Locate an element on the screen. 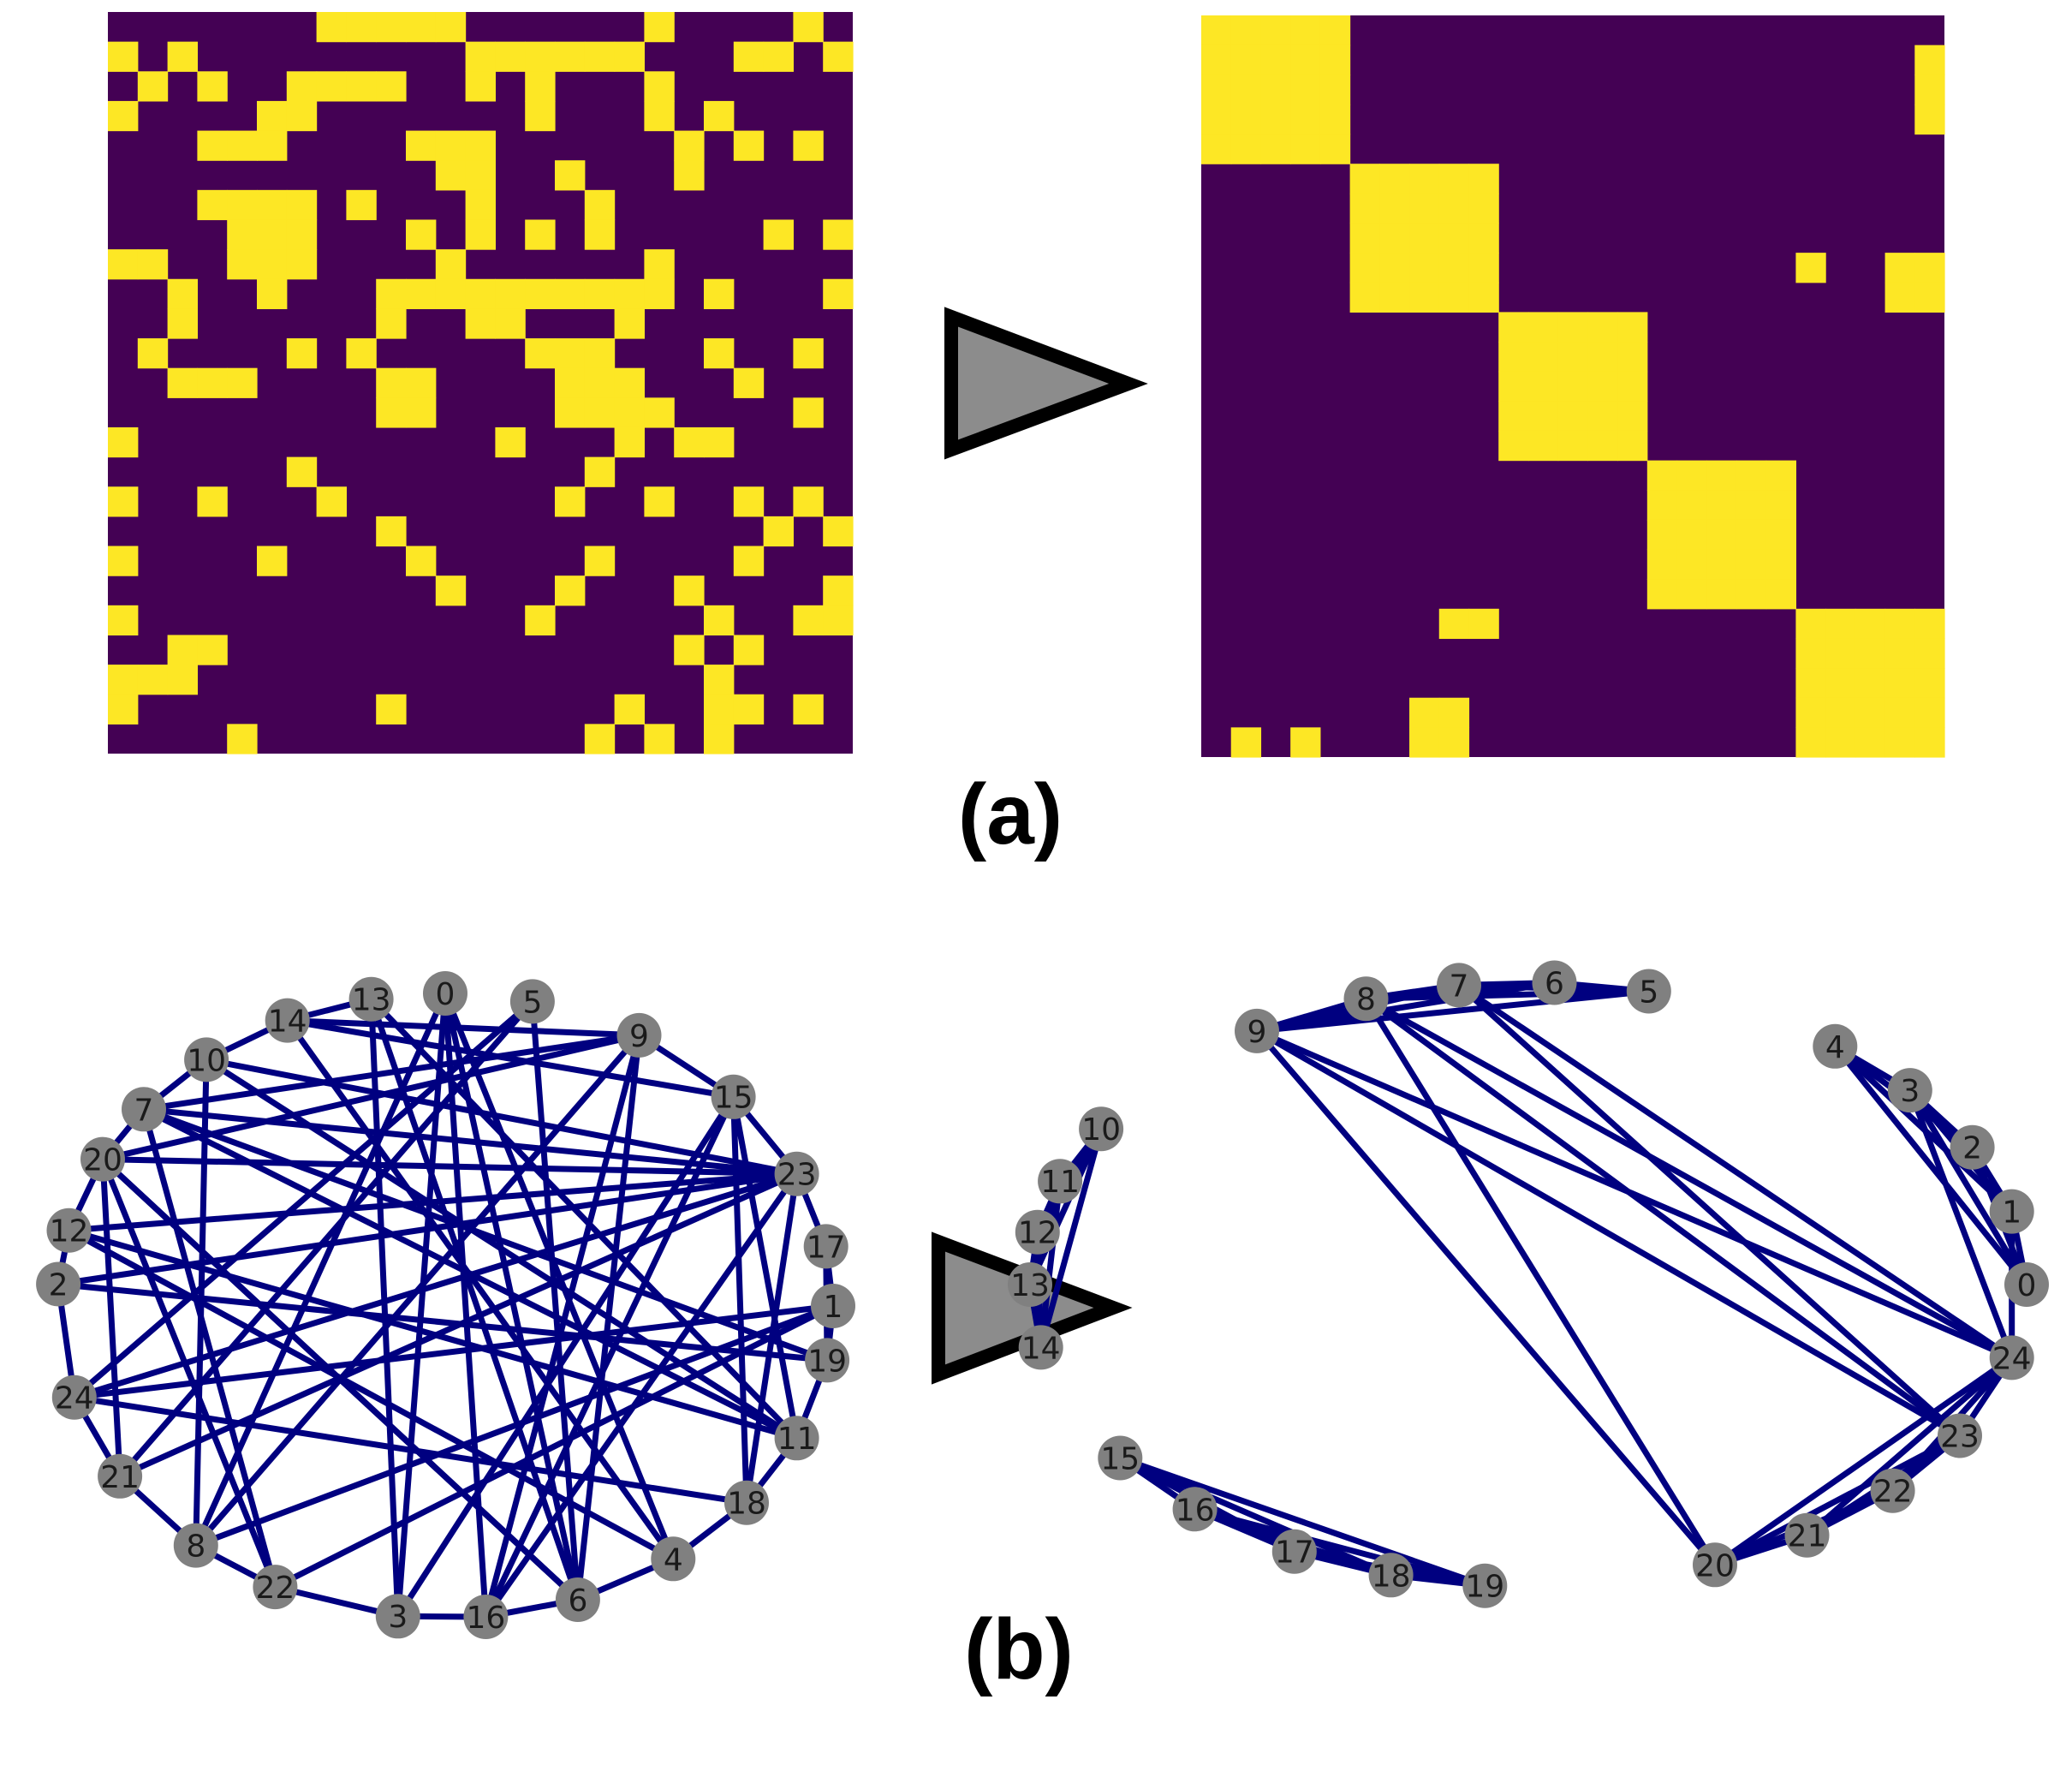  graph-after-node-15: 15 is located at coordinates (1120, 1458).